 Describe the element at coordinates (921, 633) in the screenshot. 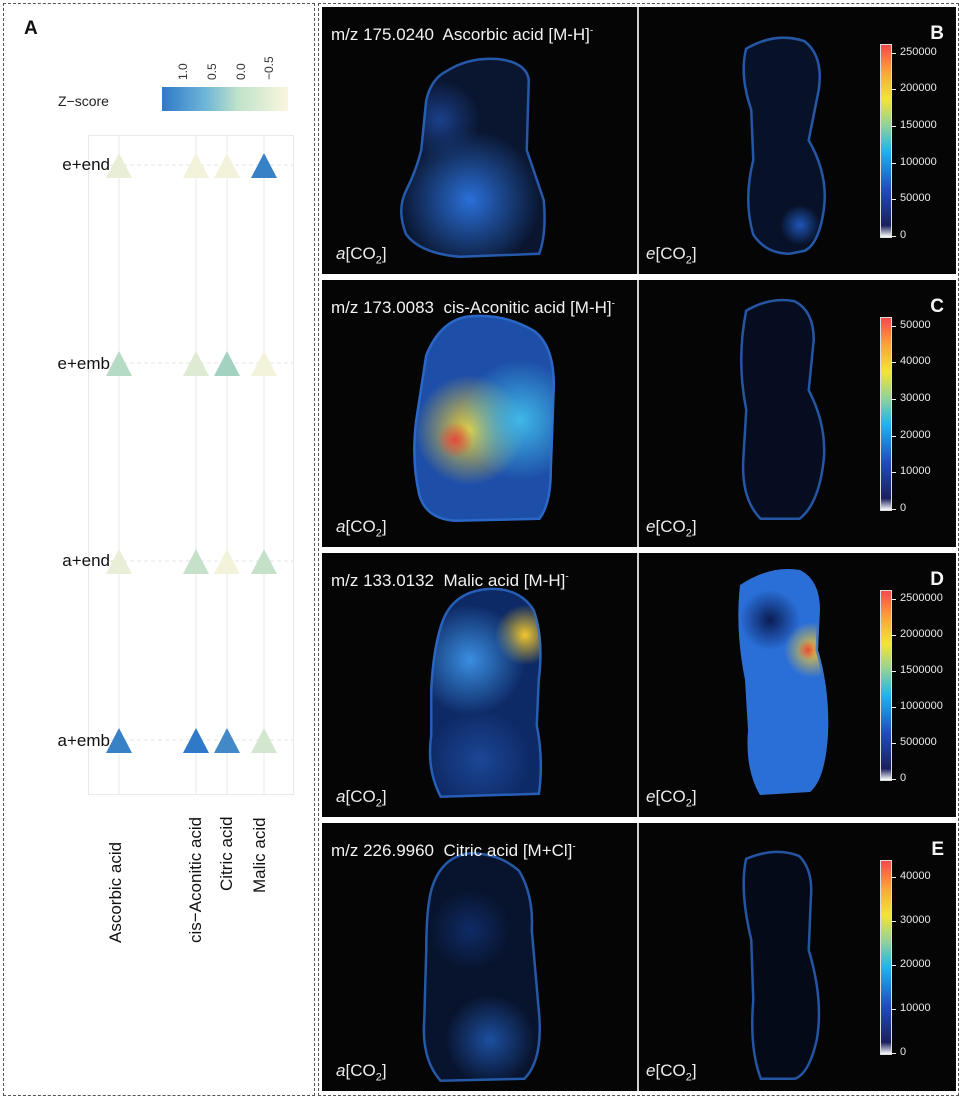

I see `colorbar-tick-label: 2000000` at that location.